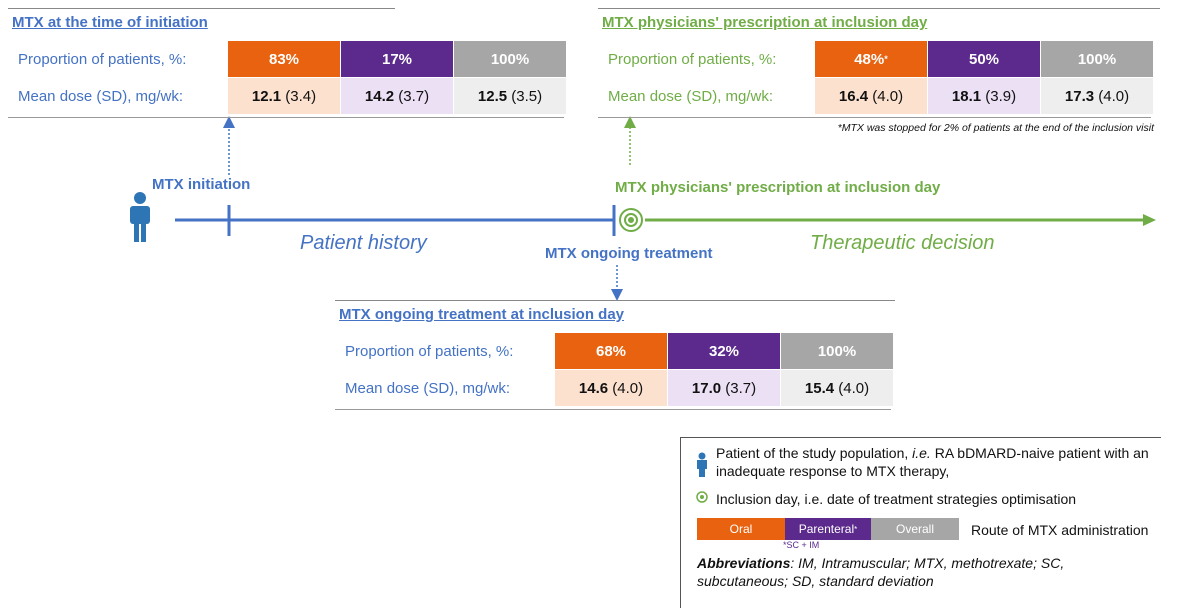  I want to click on legend-text: Abbreviations, so click(744, 563).